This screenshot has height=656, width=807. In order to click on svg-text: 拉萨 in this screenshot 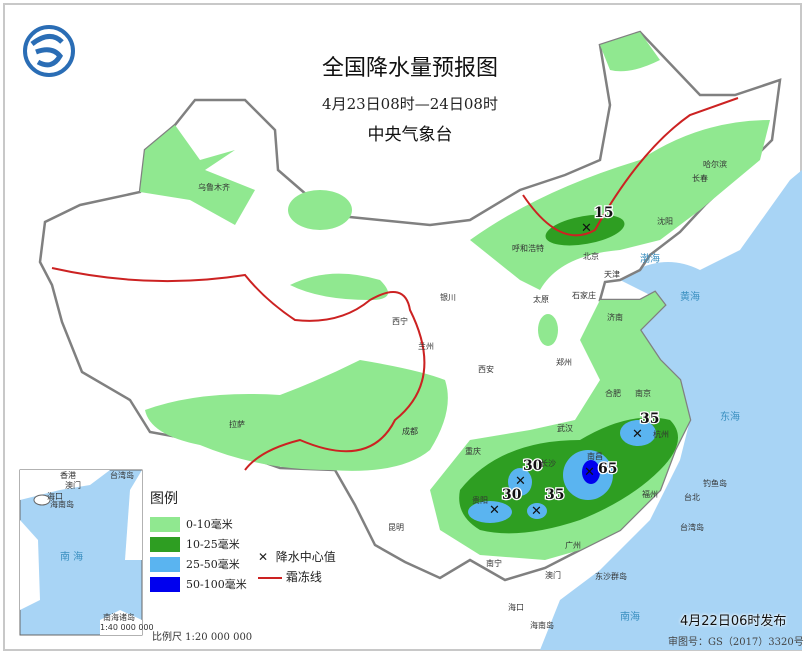, I will do `click(237, 424)`.